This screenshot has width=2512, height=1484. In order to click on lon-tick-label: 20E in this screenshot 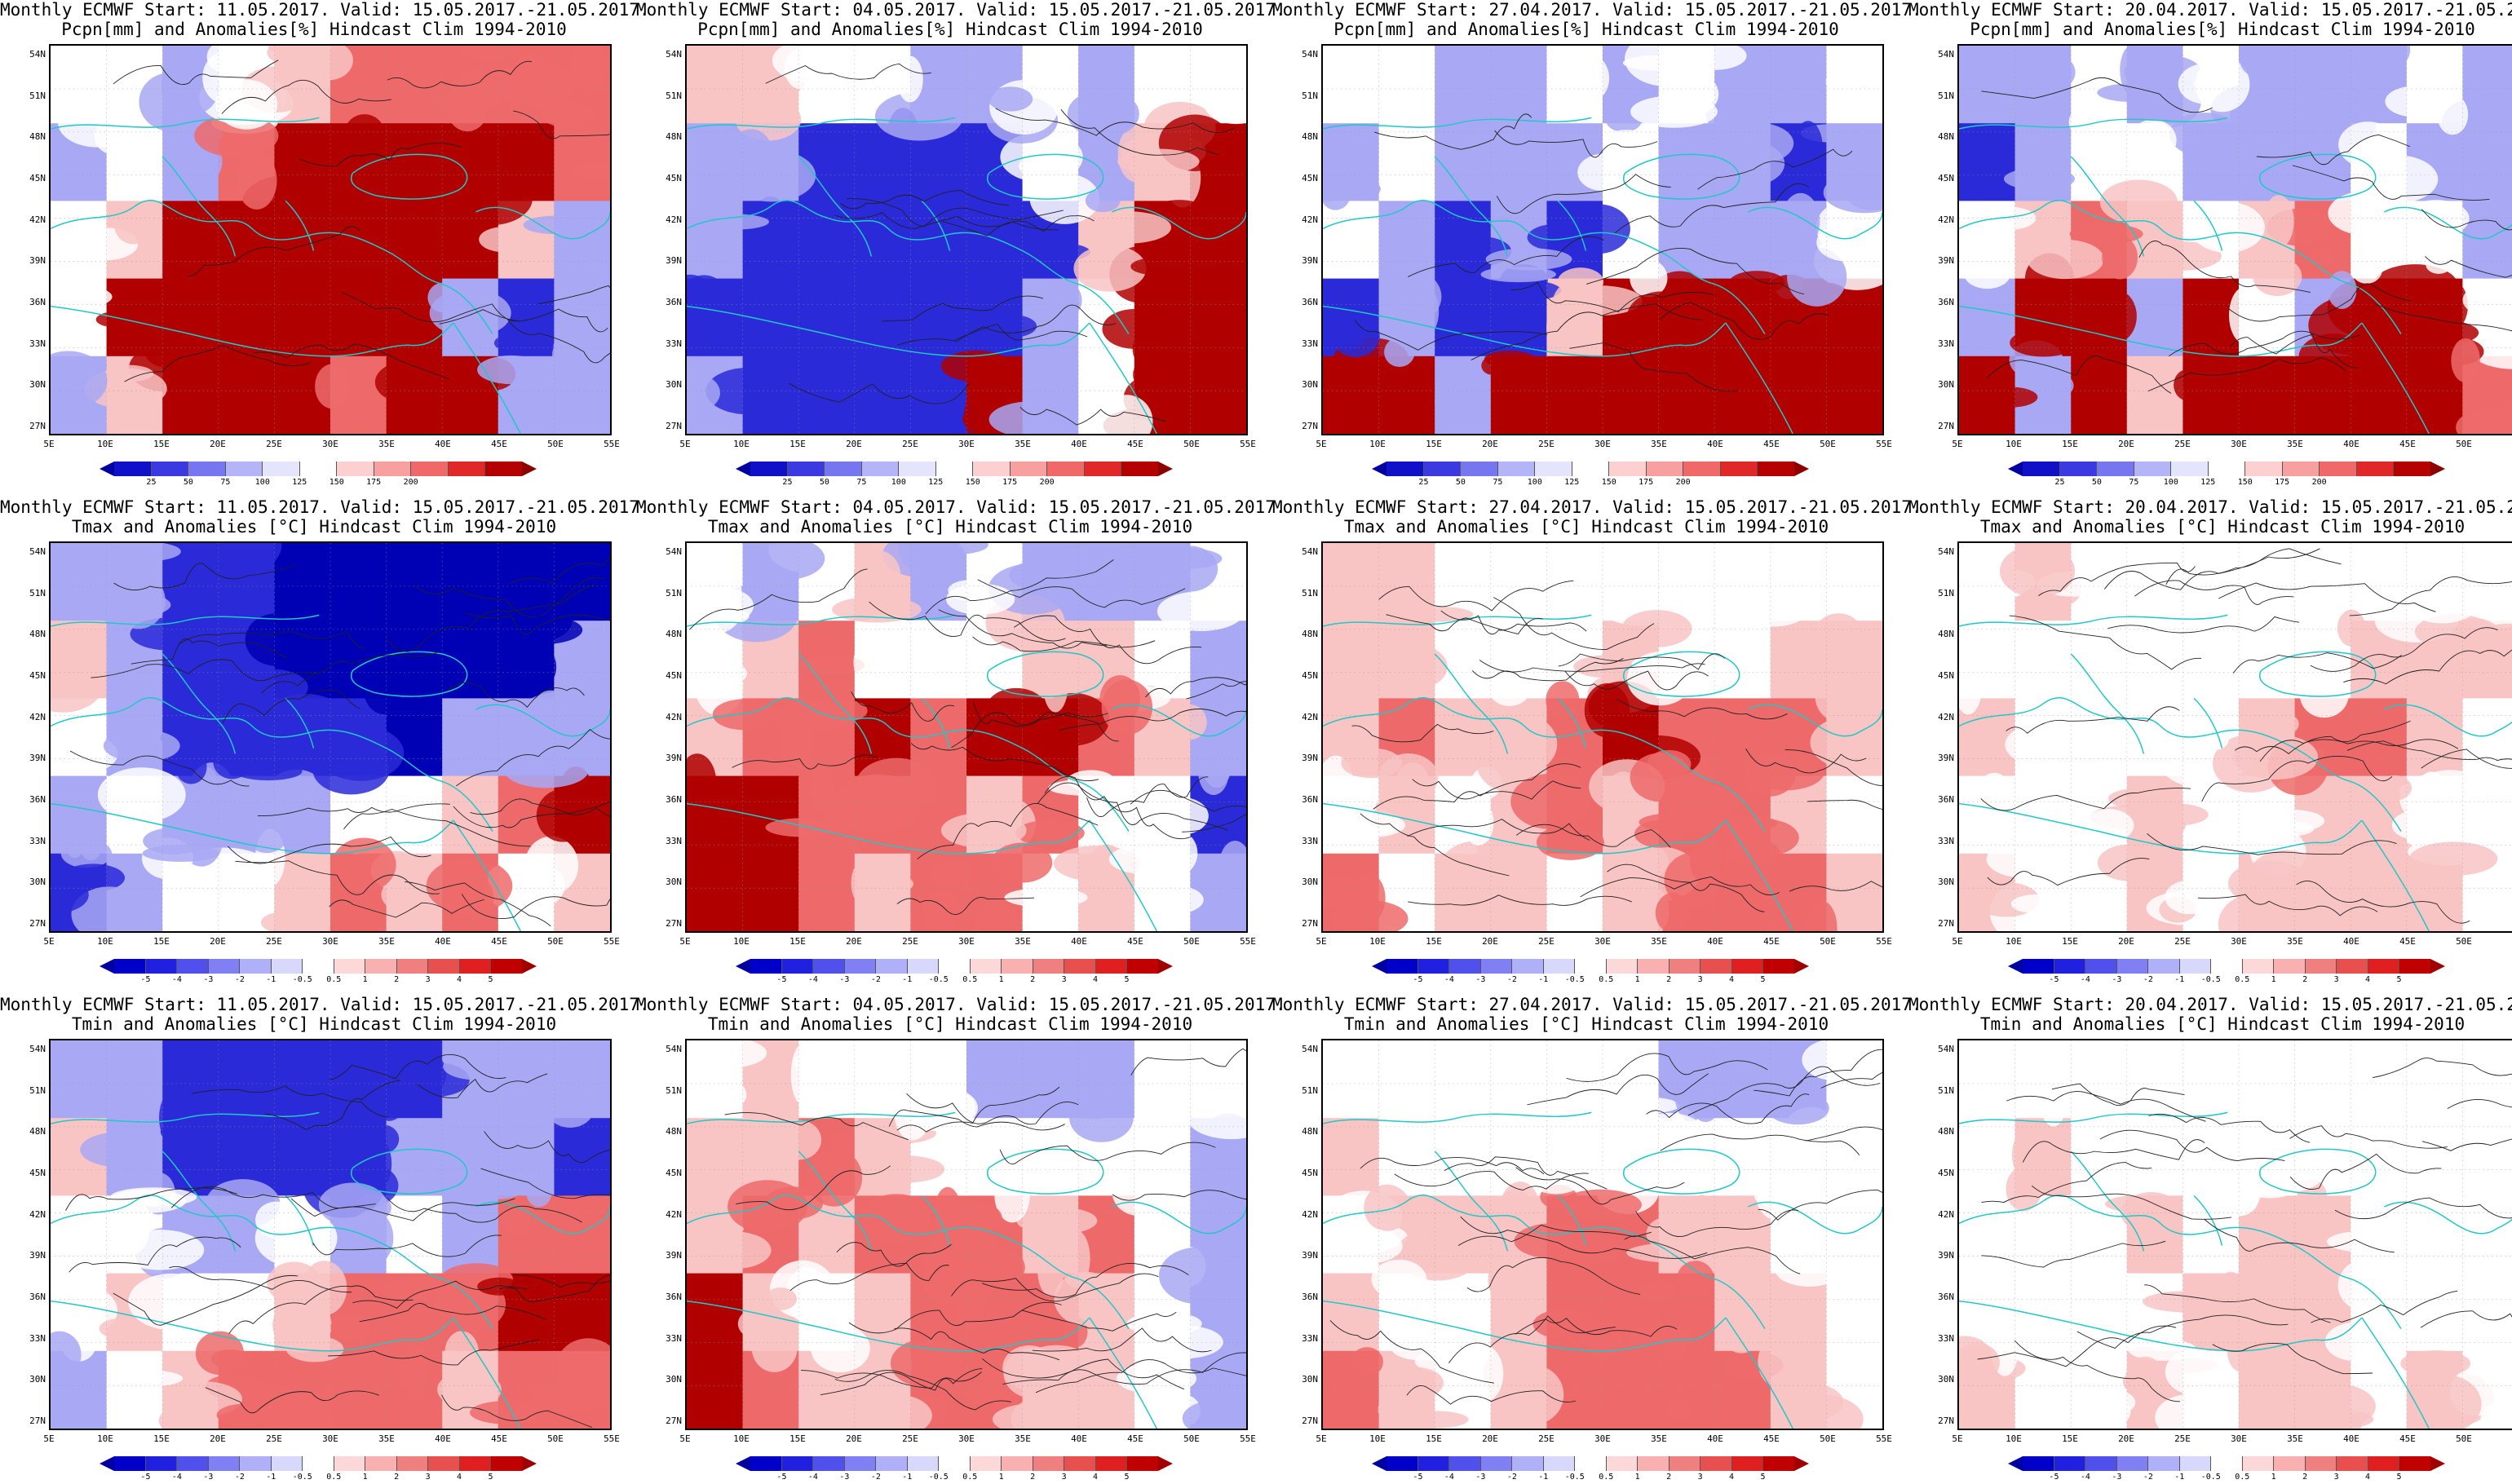, I will do `click(1490, 1438)`.